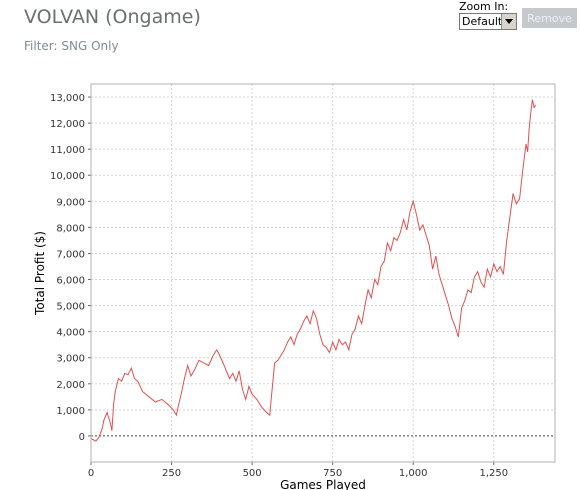  I want to click on x-tick-label: 0, so click(91, 473).